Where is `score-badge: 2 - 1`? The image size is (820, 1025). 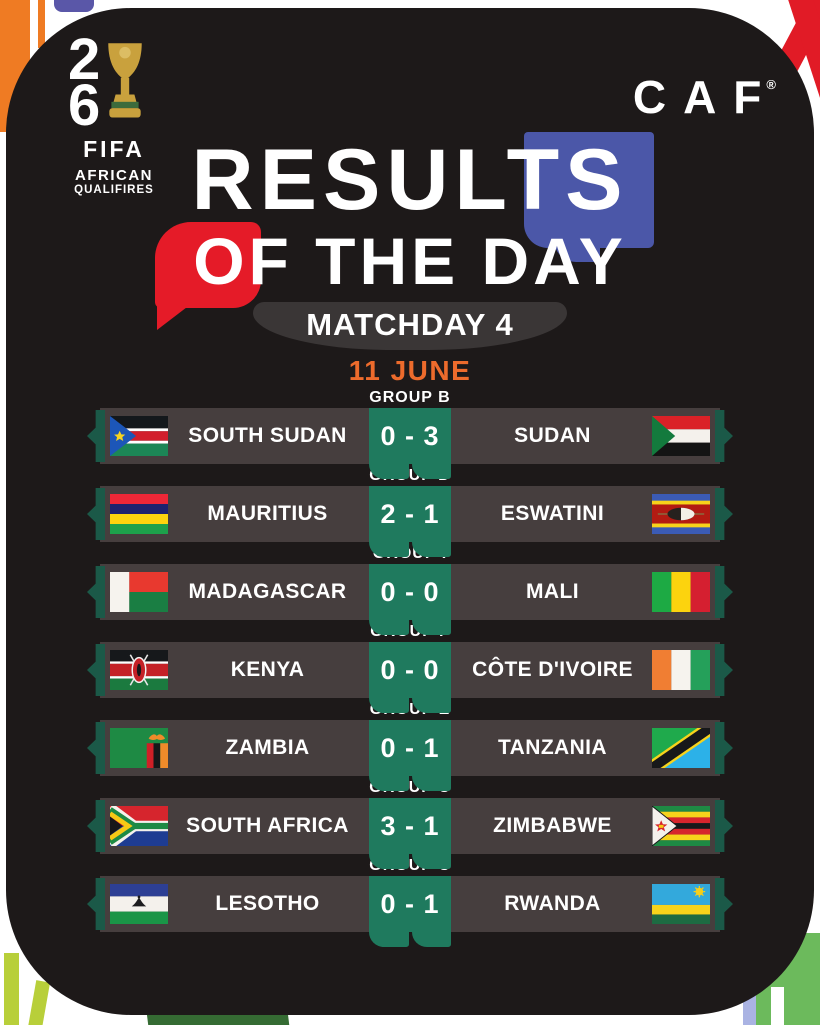
score-badge: 2 - 1 is located at coordinates (410, 521).